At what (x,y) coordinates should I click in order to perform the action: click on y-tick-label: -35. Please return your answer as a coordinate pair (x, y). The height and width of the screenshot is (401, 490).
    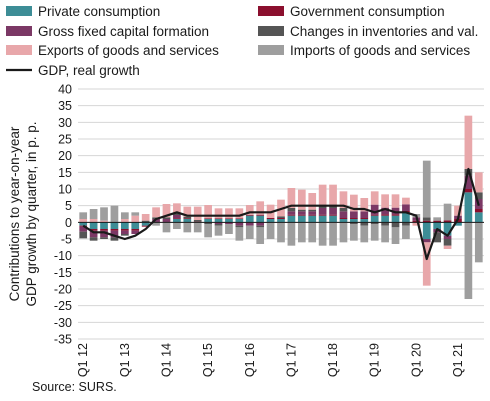
    Looking at the image, I should click on (63, 340).